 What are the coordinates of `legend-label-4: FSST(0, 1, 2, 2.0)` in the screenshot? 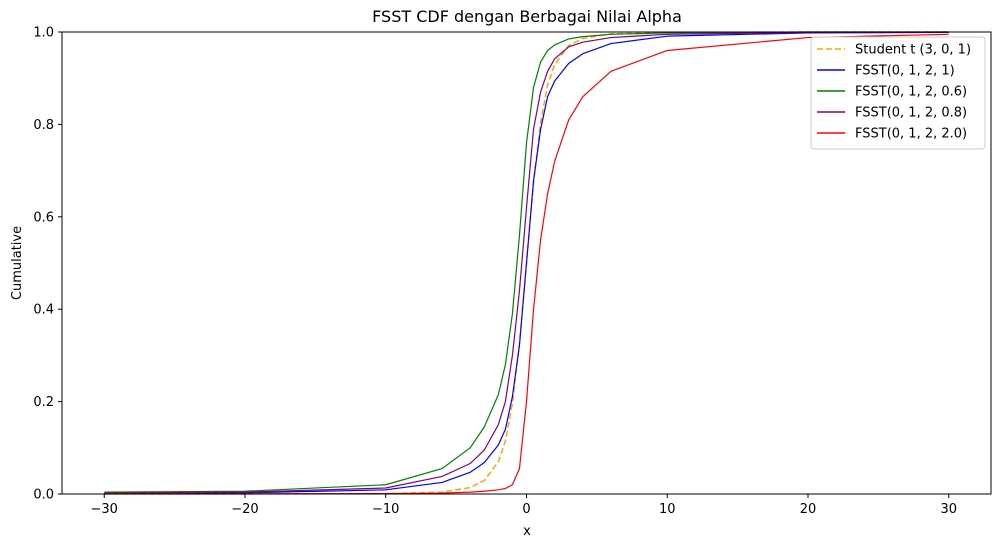 It's located at (911, 134).